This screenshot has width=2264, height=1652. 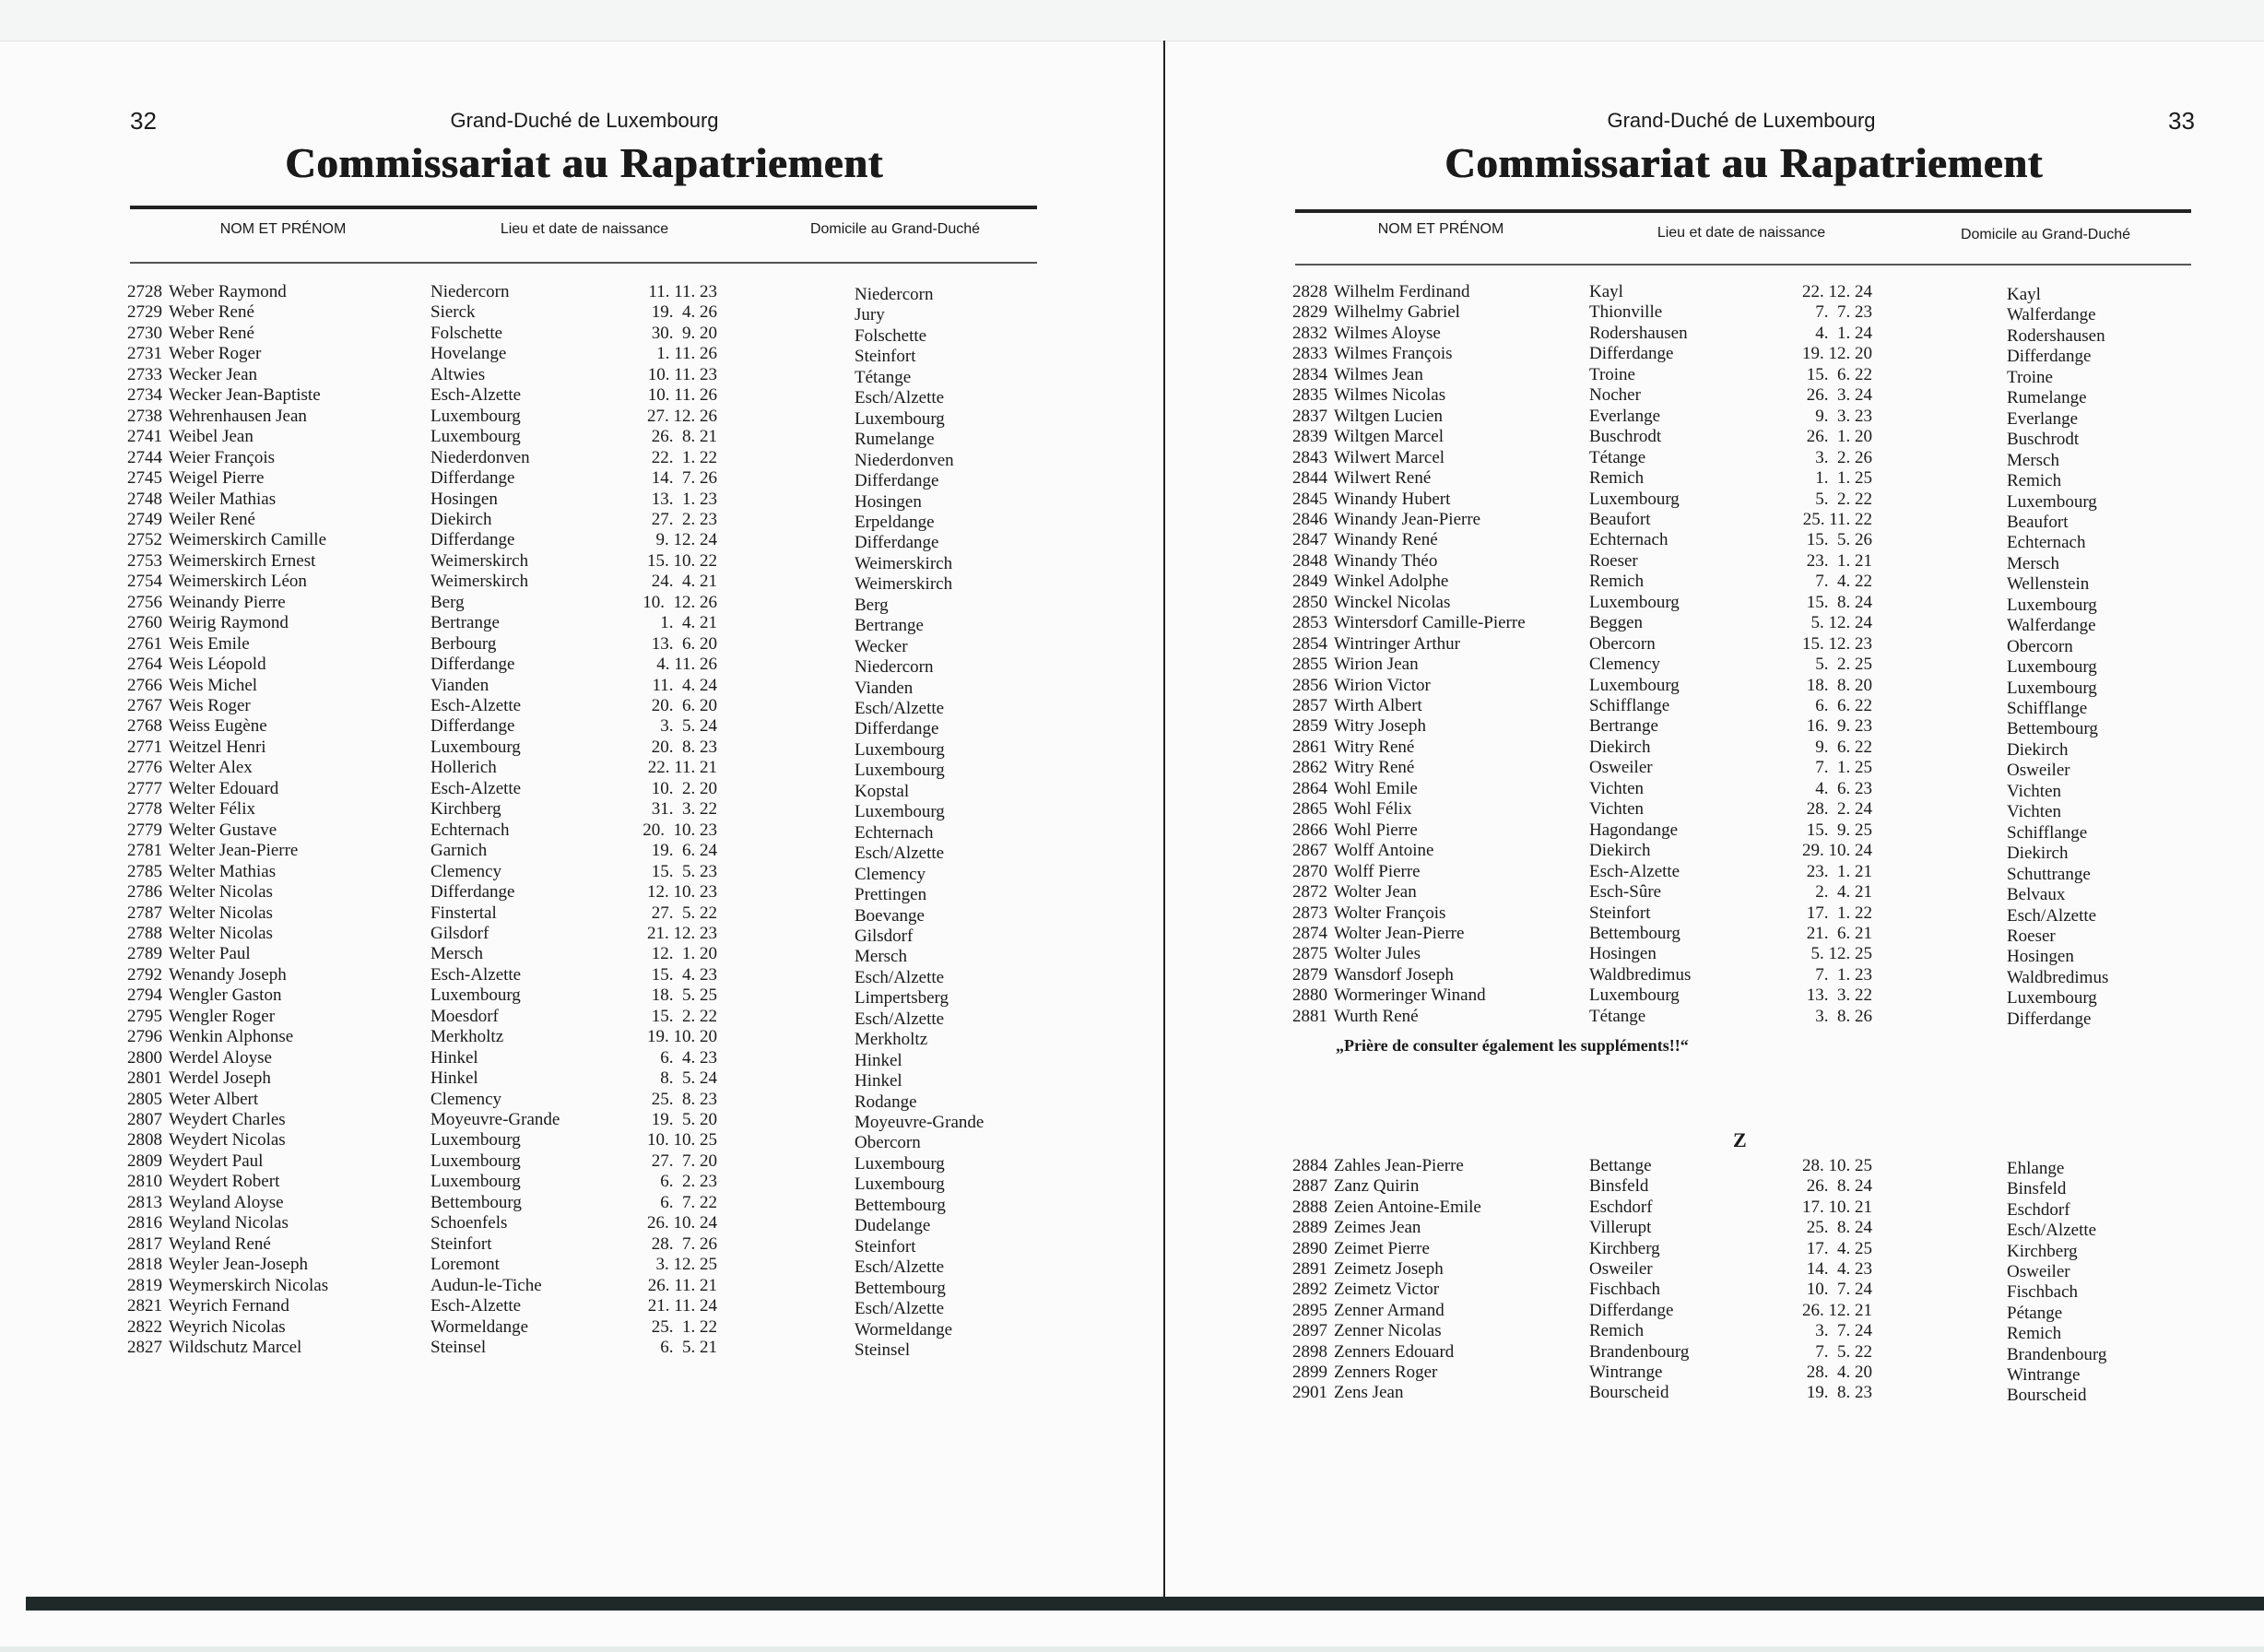 What do you see at coordinates (468, 354) in the screenshot?
I see `entry-birthplace: Hovelange` at bounding box center [468, 354].